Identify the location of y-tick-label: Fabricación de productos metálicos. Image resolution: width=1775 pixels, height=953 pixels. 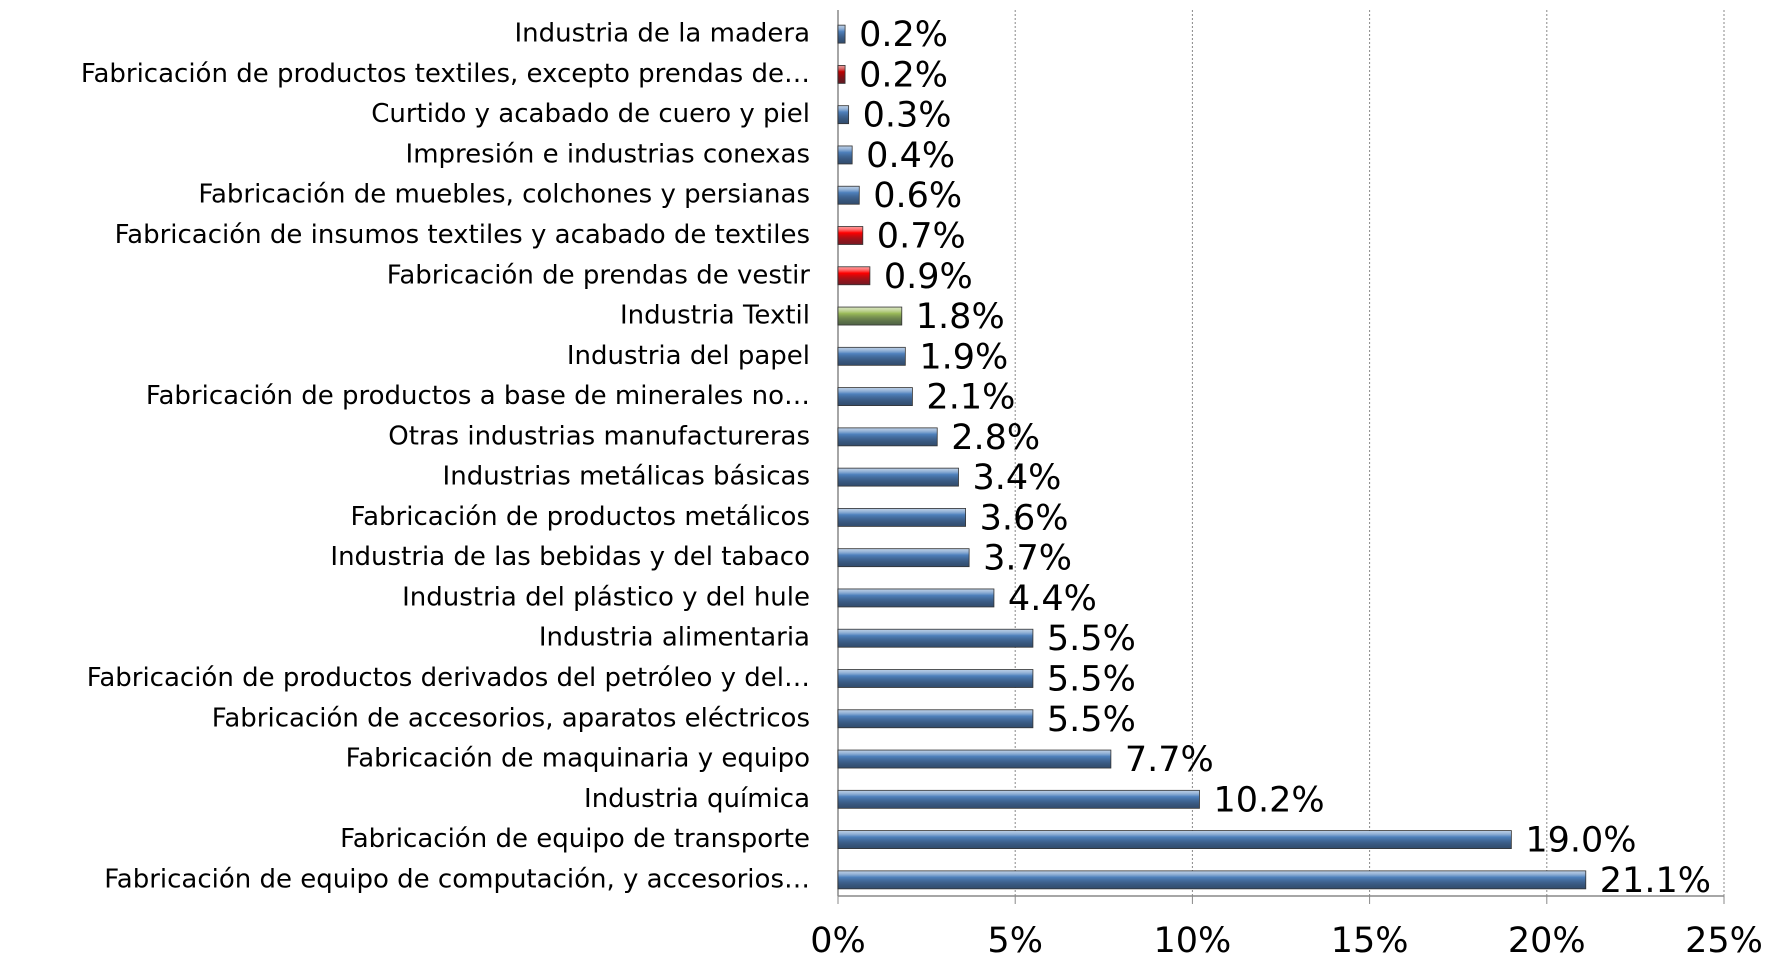
(580, 517).